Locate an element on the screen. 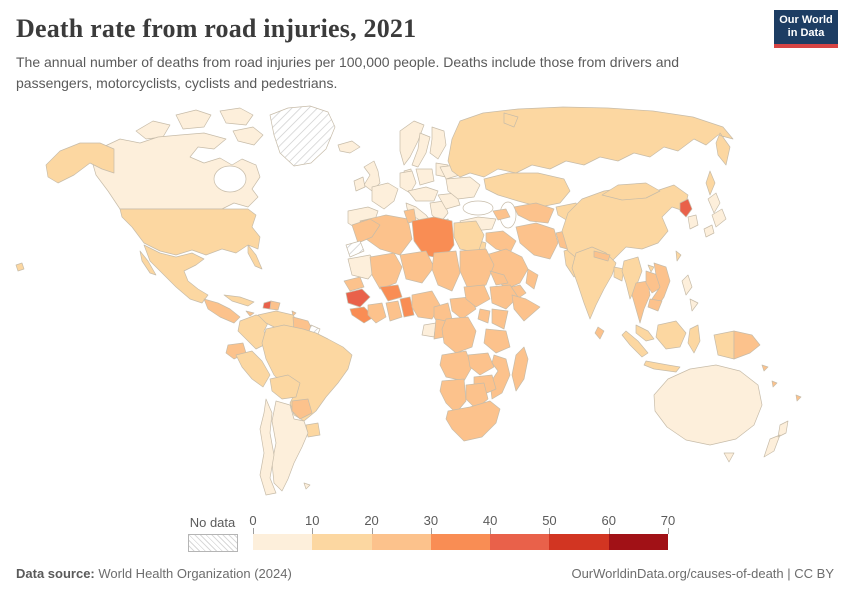  region-australia is located at coordinates (708, 405).